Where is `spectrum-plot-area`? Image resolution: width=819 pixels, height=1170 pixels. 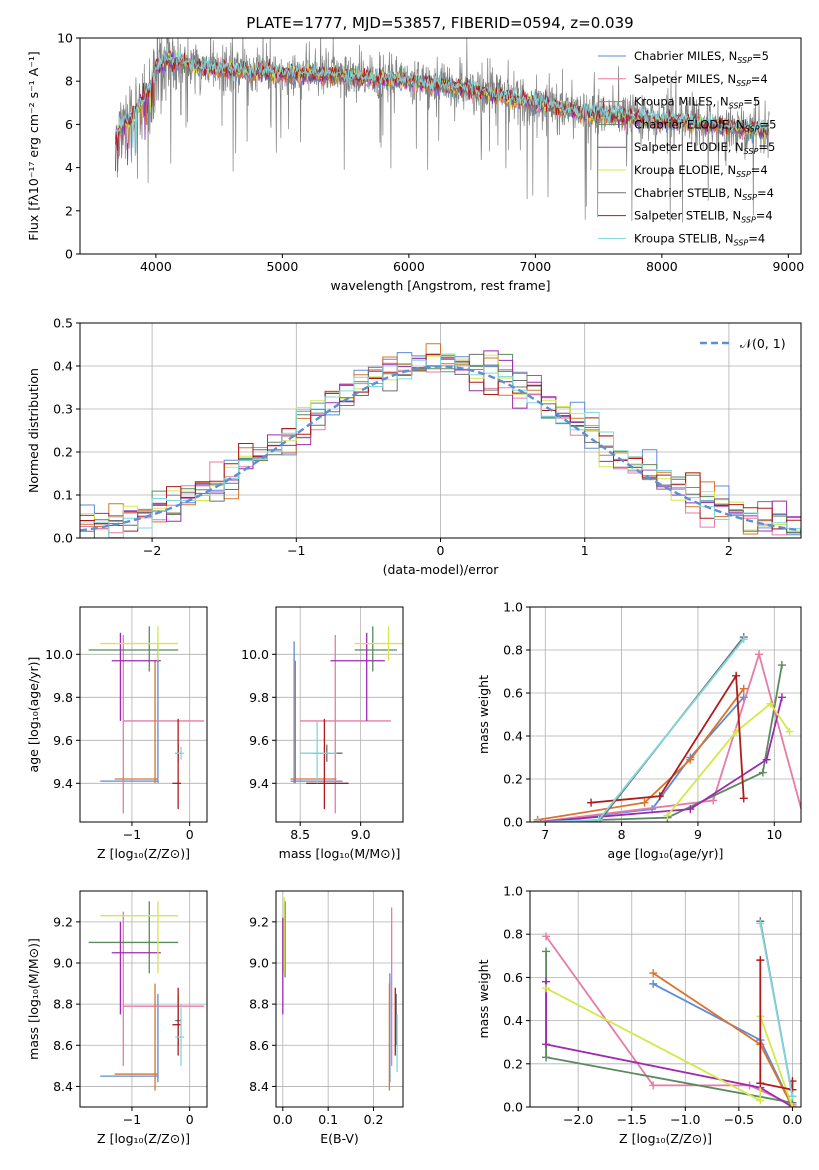 spectrum-plot-area is located at coordinates (442, 130).